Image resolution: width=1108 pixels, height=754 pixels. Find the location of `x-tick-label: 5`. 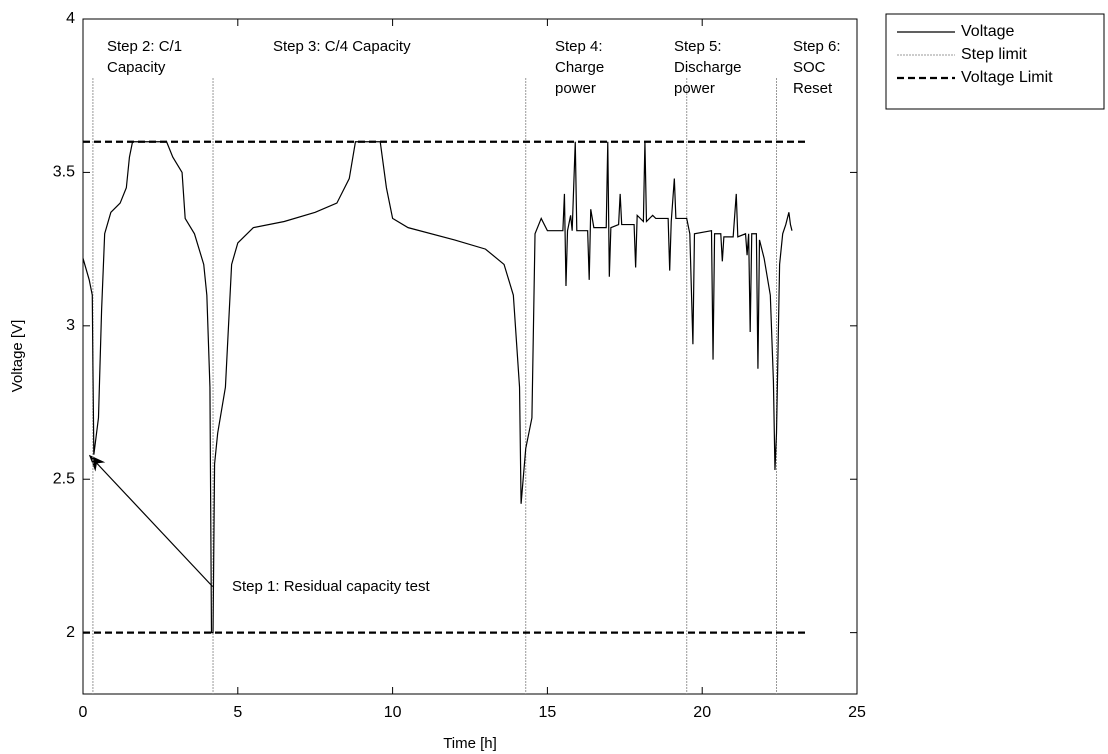

x-tick-label: 5 is located at coordinates (237, 712).